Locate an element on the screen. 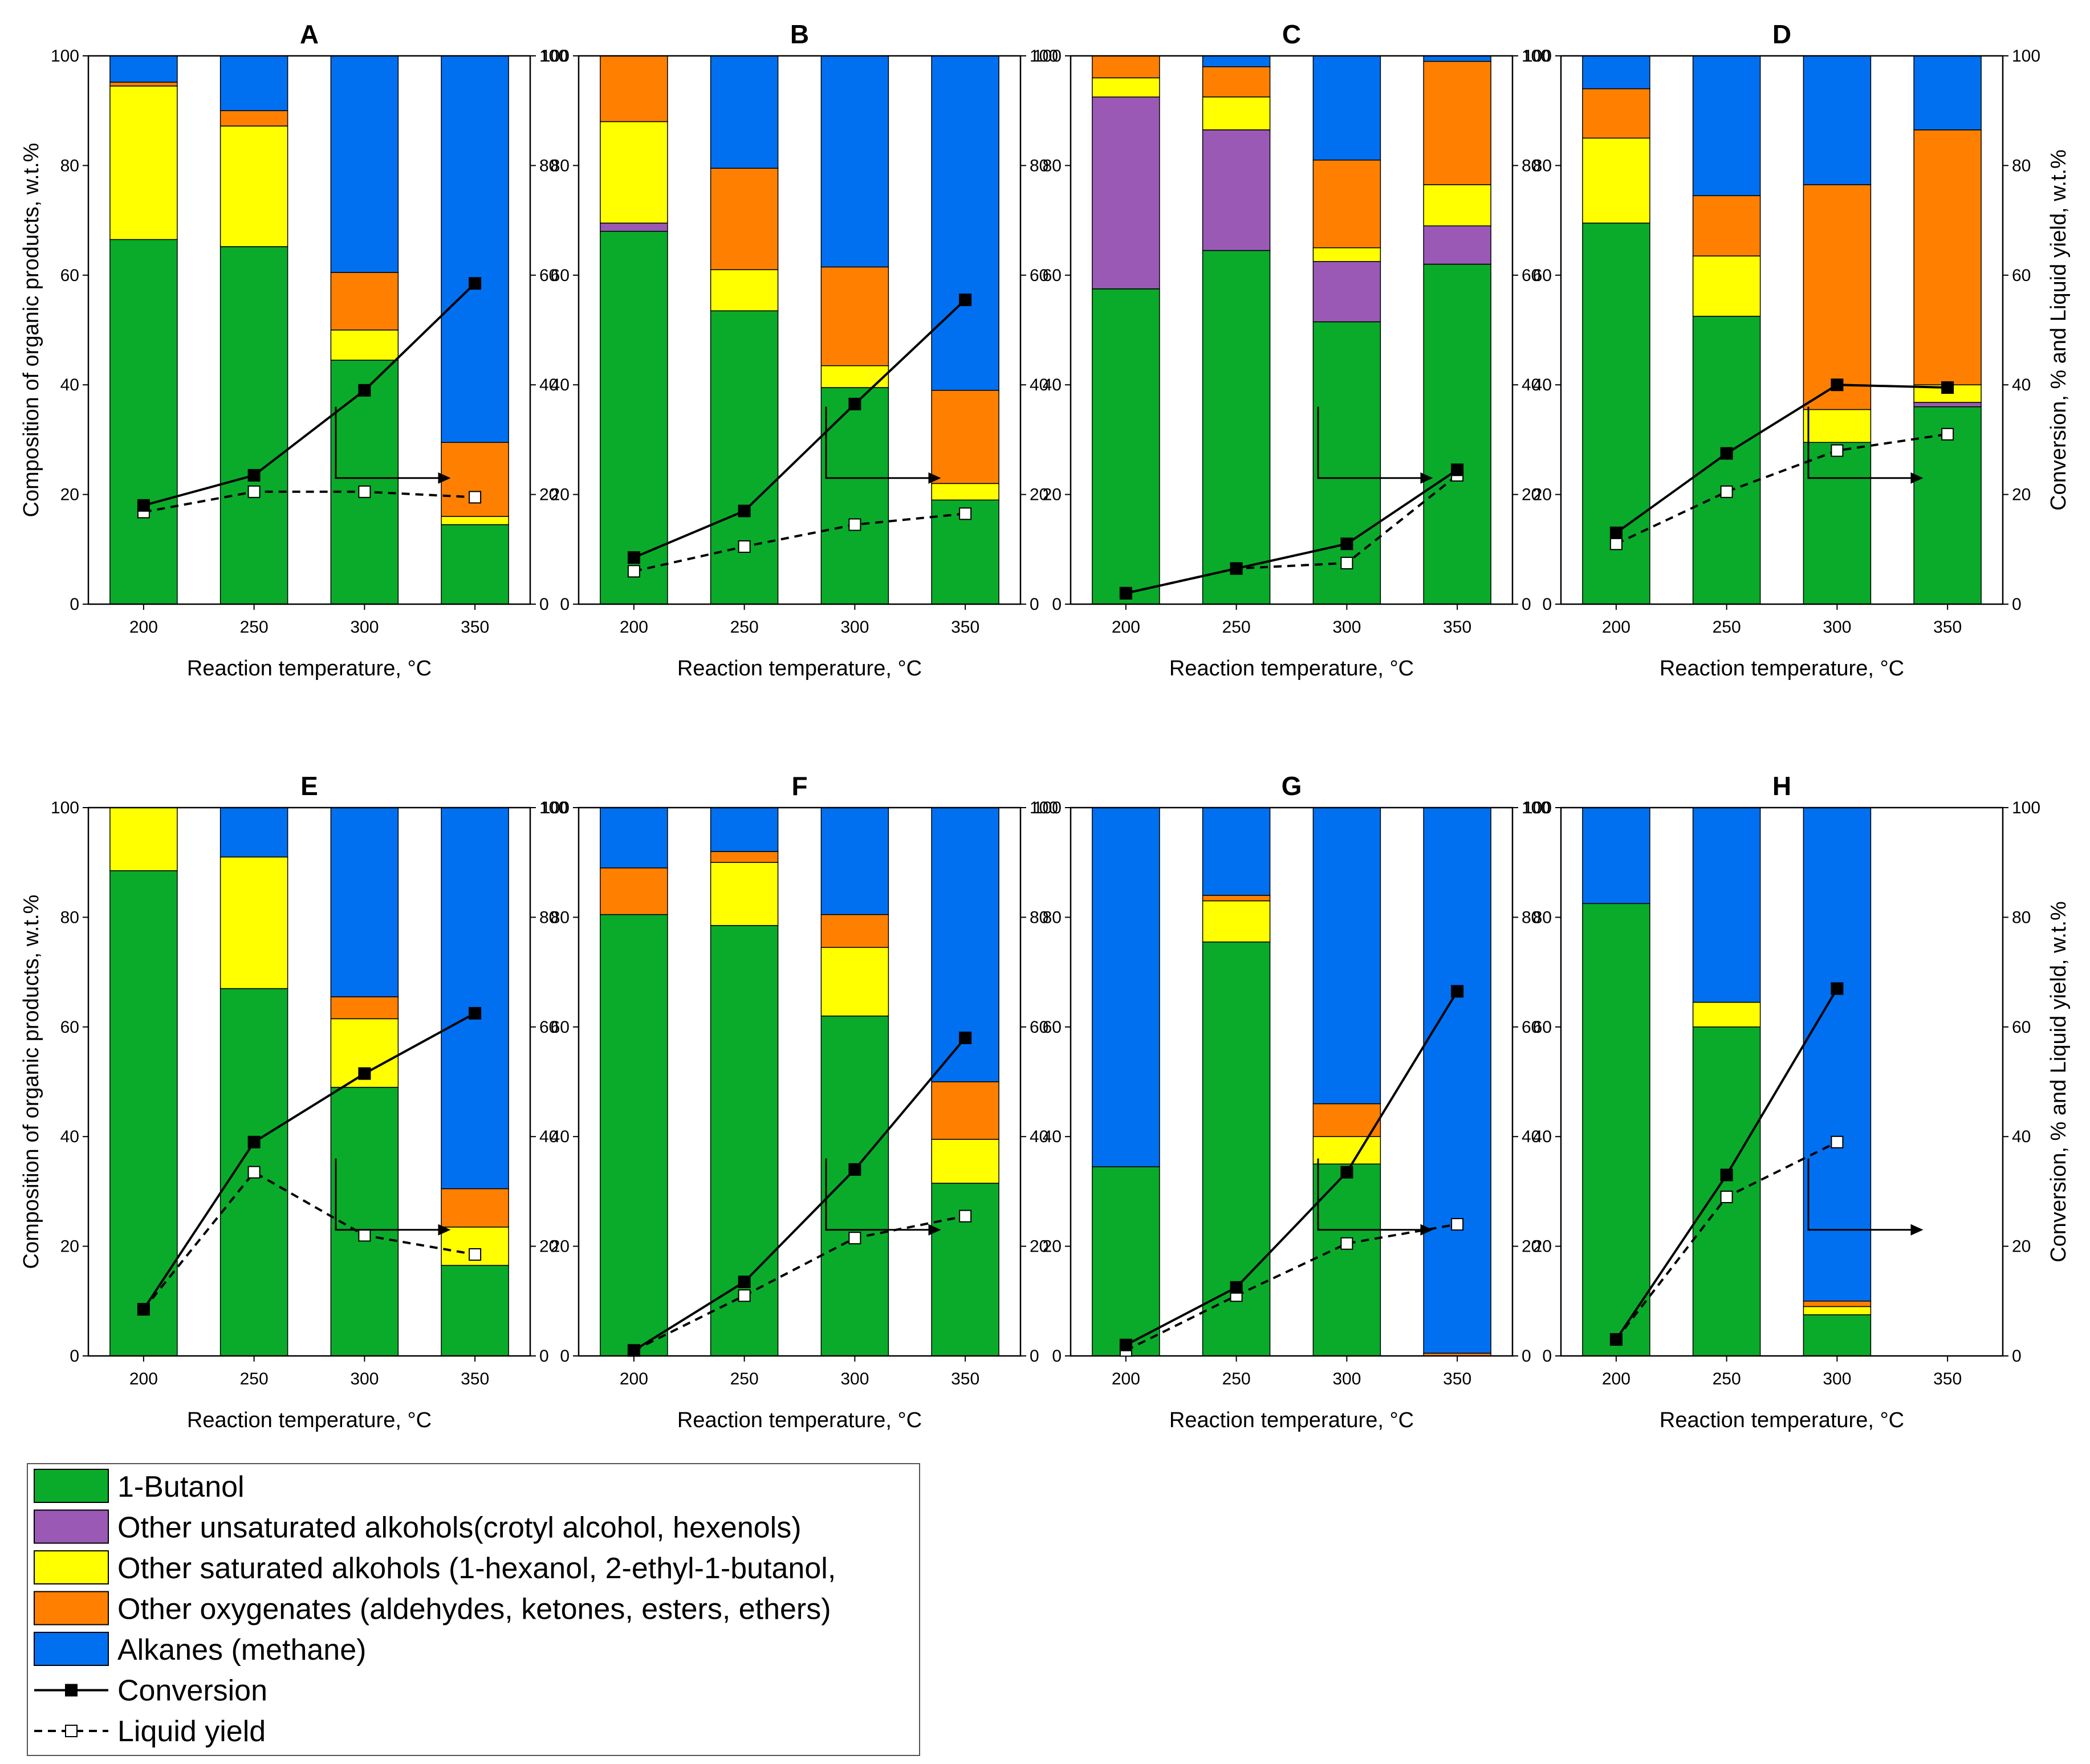 The height and width of the screenshot is (1764, 2090). panel-title: B is located at coordinates (799, 34).